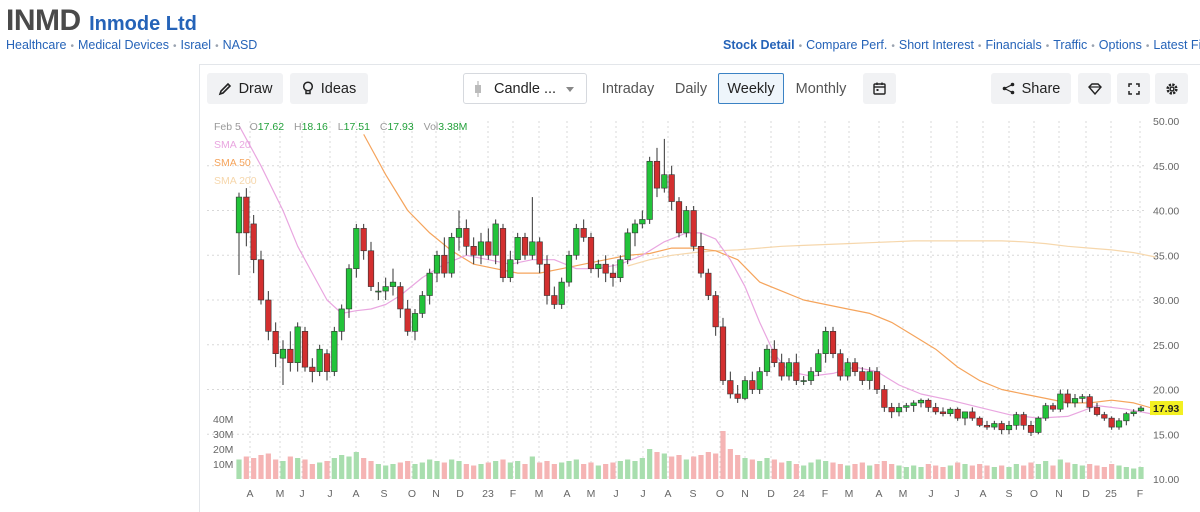 The image size is (1200, 512). What do you see at coordinates (478, 88) in the screenshot?
I see `candlestick-icon` at bounding box center [478, 88].